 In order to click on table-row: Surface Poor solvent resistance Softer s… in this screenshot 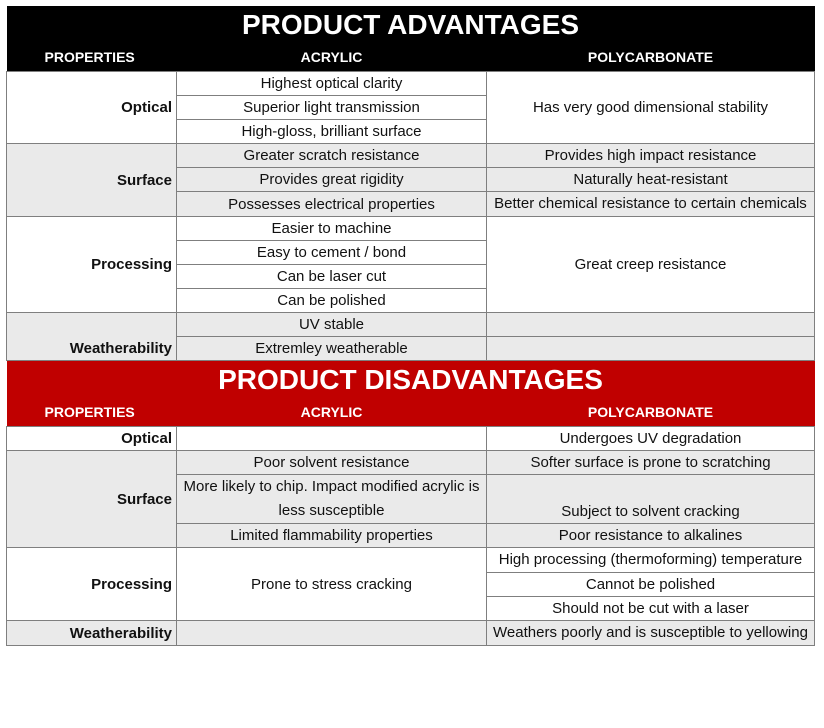, I will do `click(410, 499)`.